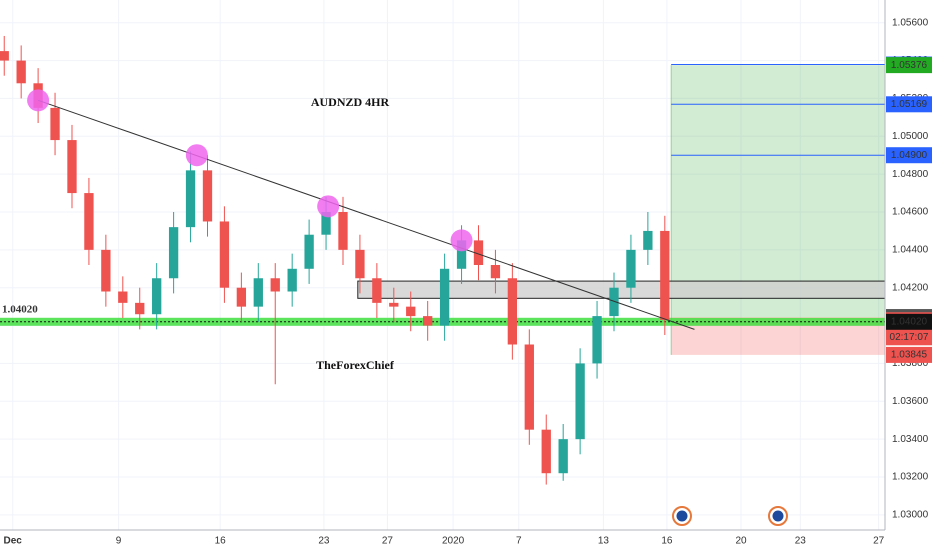  What do you see at coordinates (741, 541) in the screenshot?
I see `x-tick-label: 20` at bounding box center [741, 541].